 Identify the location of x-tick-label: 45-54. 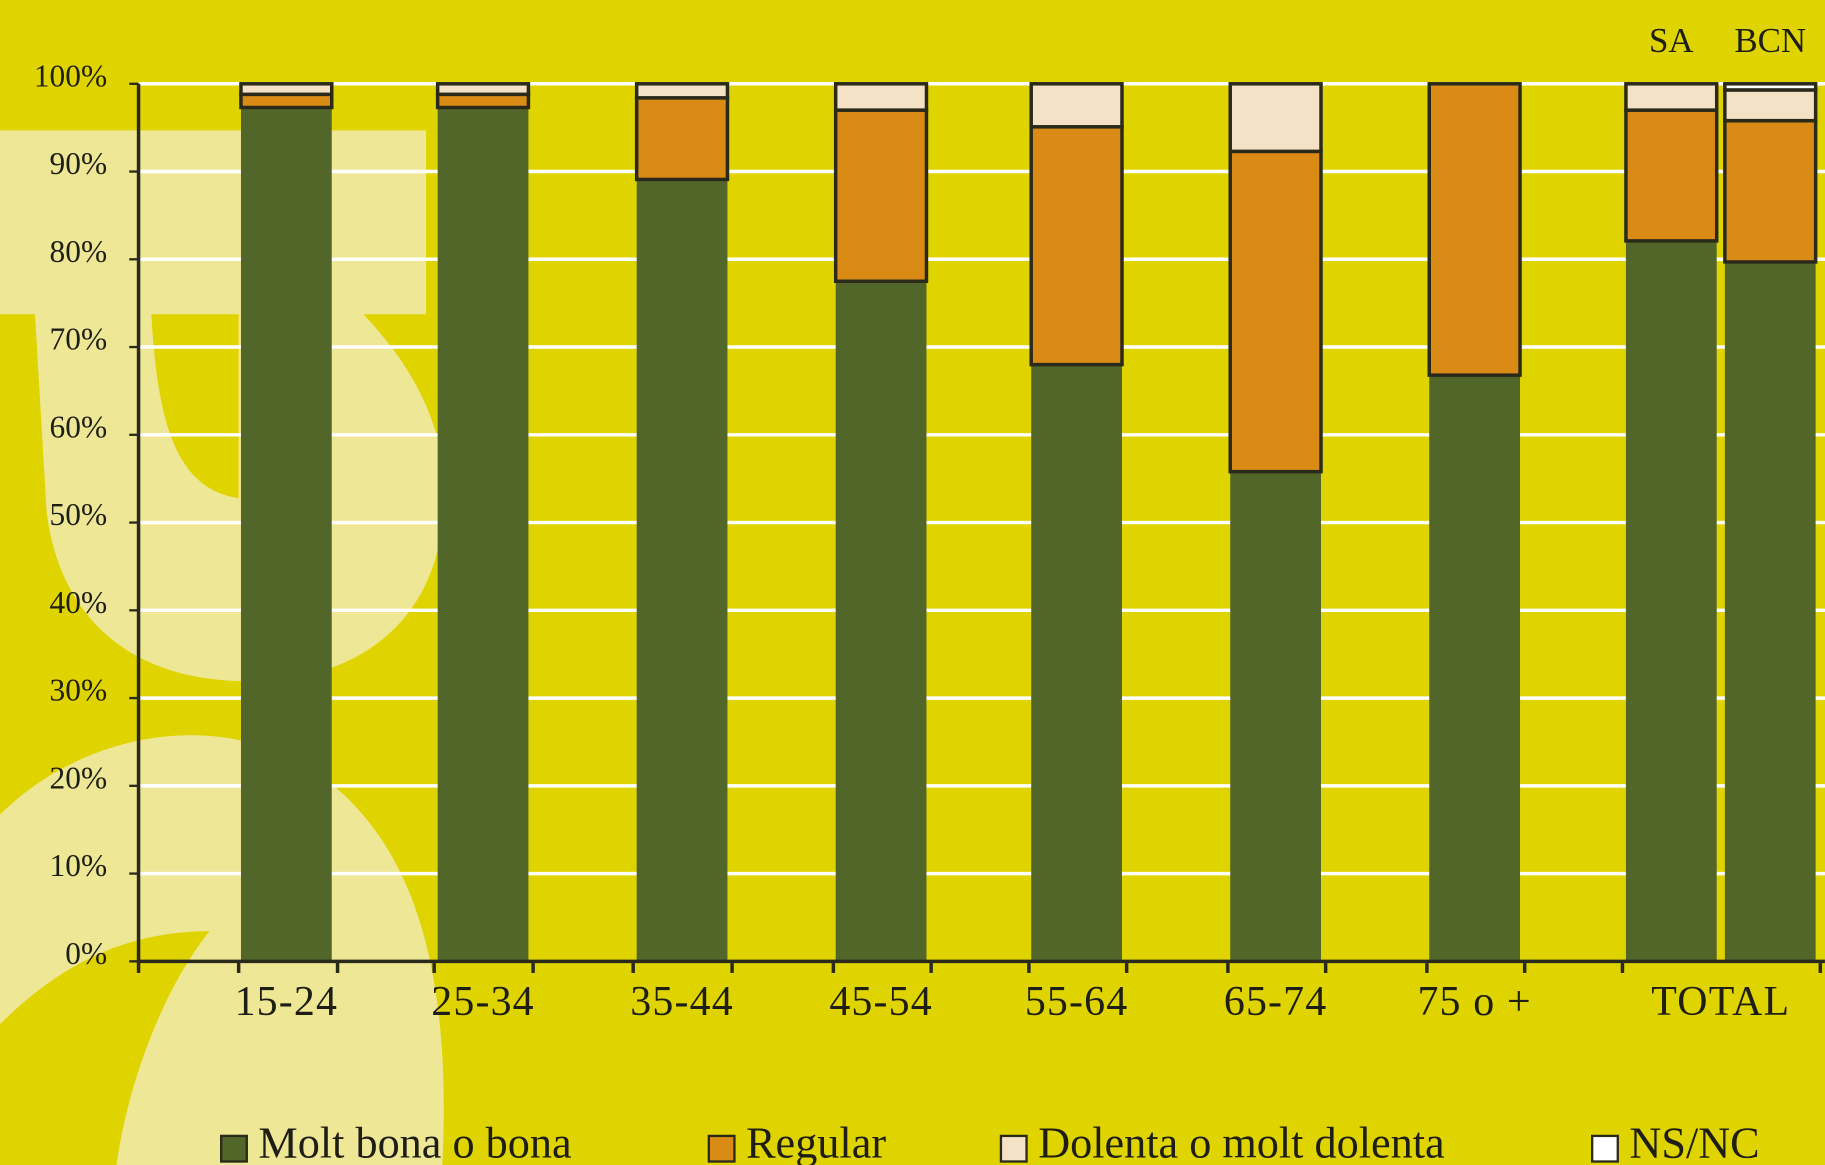
(881, 1002).